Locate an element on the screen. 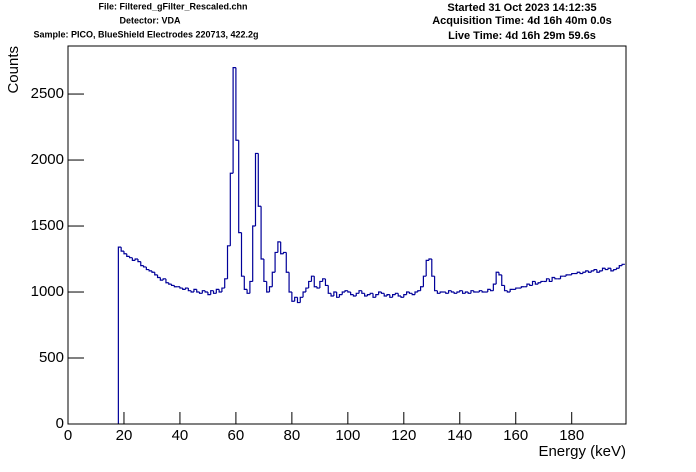 The height and width of the screenshot is (472, 696). live-time-label: Live Time: 4d 16h 29m 59.6s is located at coordinates (522, 36).